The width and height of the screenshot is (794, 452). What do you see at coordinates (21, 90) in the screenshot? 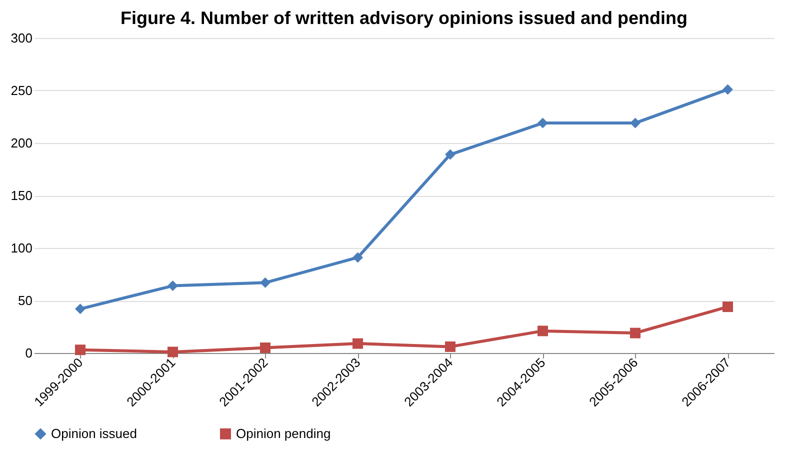
I see `y-tick-label: 250` at bounding box center [21, 90].